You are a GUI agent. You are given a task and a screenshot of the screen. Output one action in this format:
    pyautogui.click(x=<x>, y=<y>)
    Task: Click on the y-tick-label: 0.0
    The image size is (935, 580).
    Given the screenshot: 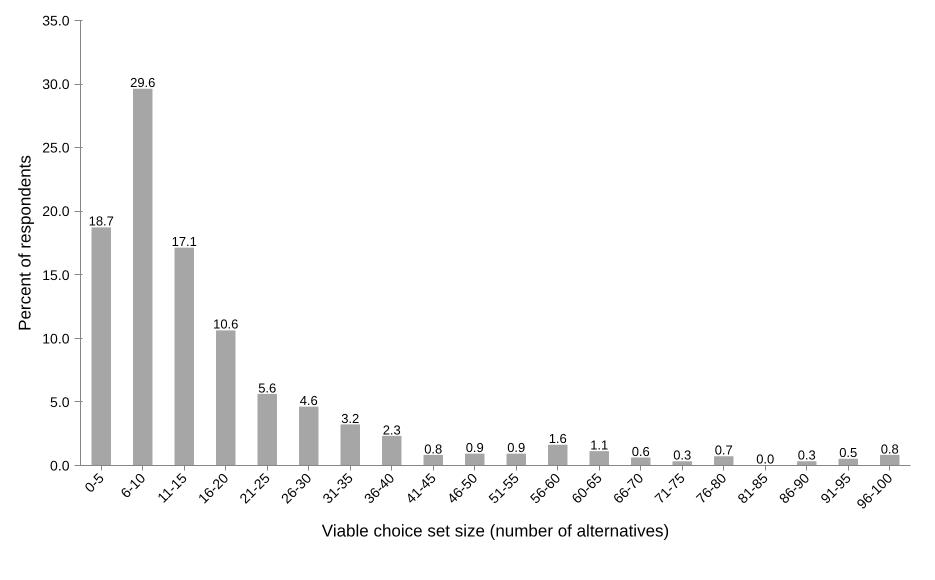 What is the action you would take?
    pyautogui.click(x=60, y=466)
    